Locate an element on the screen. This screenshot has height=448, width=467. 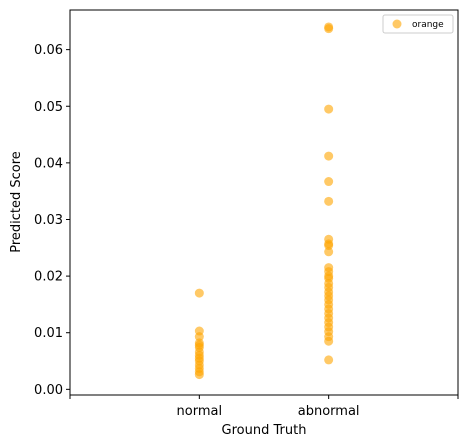
legend-box is located at coordinates (418, 24).